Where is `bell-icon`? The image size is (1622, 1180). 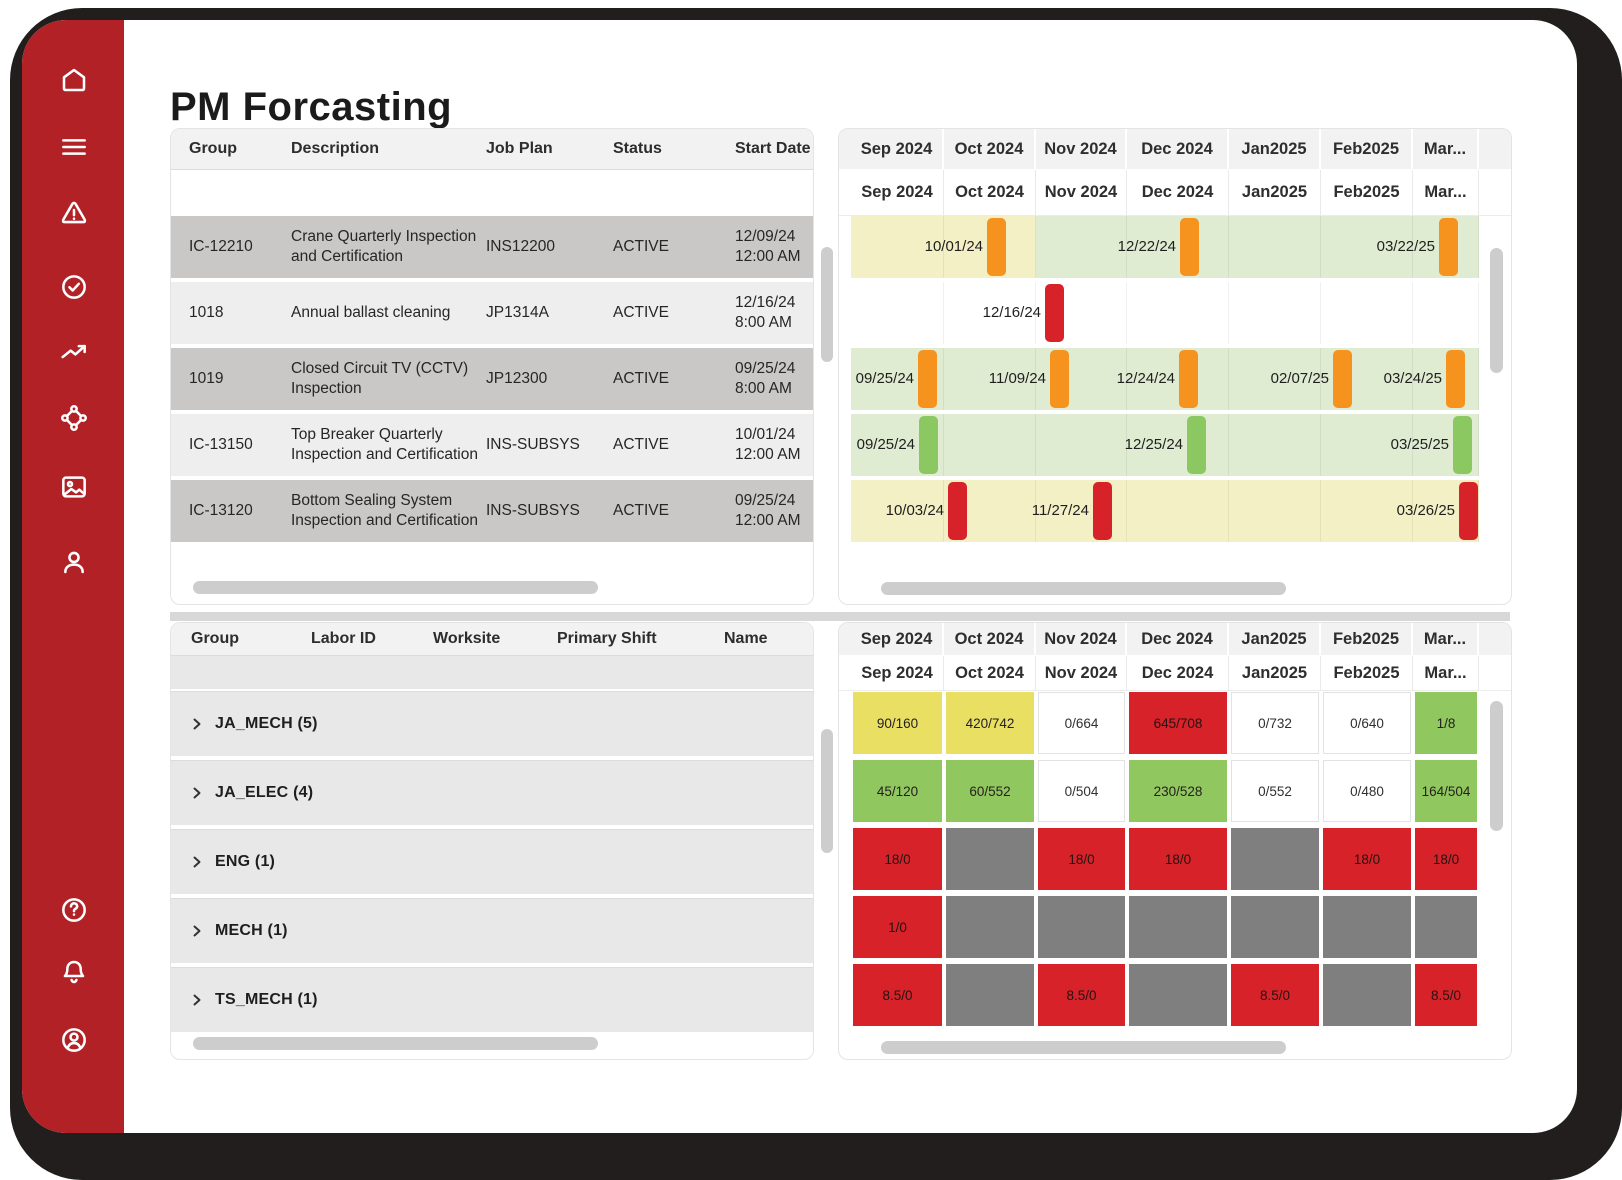
bell-icon is located at coordinates (74, 972).